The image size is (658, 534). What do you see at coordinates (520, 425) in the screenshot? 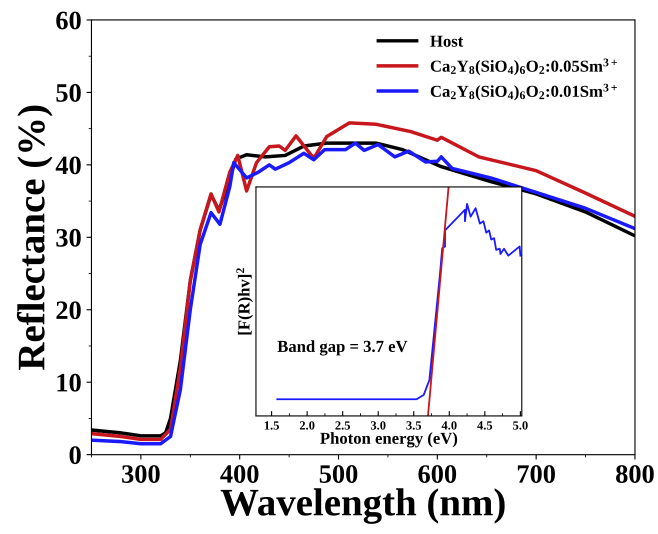
I see `x-tick-label: 5.0` at bounding box center [520, 425].